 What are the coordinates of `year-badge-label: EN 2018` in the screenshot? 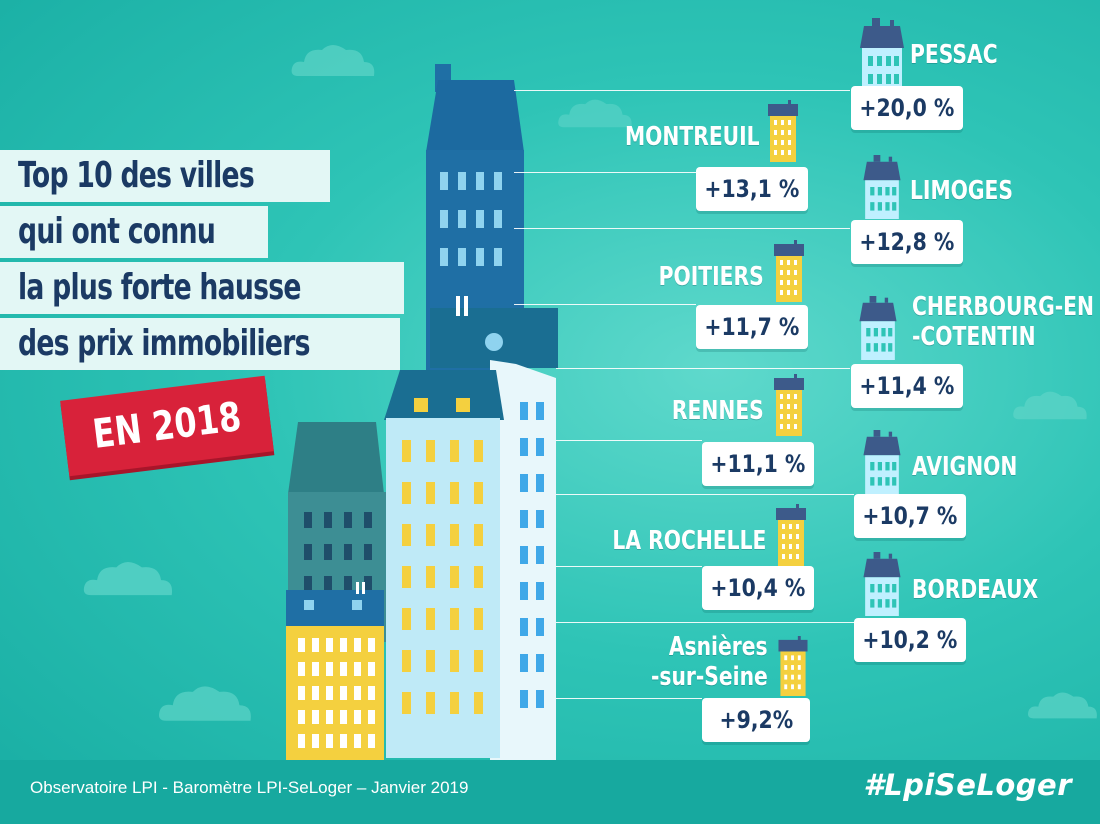 It's located at (167, 426).